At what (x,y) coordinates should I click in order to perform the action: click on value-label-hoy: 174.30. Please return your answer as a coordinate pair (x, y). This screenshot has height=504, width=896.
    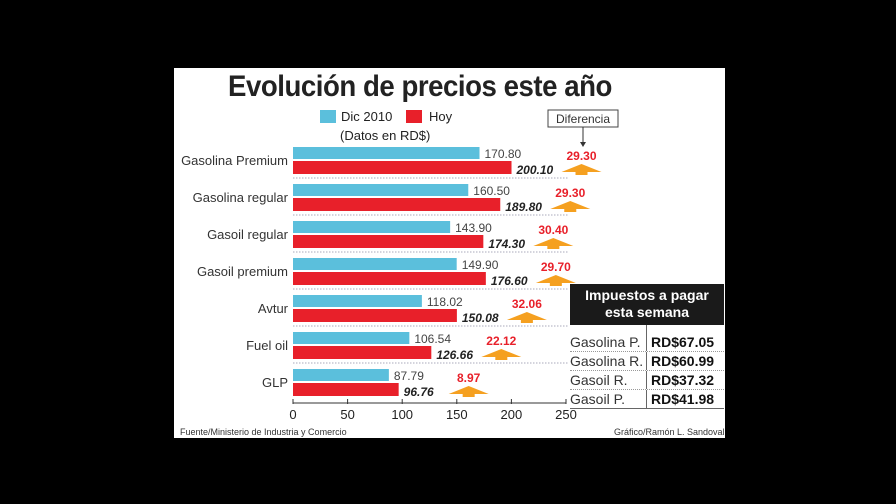
    Looking at the image, I should click on (506, 244).